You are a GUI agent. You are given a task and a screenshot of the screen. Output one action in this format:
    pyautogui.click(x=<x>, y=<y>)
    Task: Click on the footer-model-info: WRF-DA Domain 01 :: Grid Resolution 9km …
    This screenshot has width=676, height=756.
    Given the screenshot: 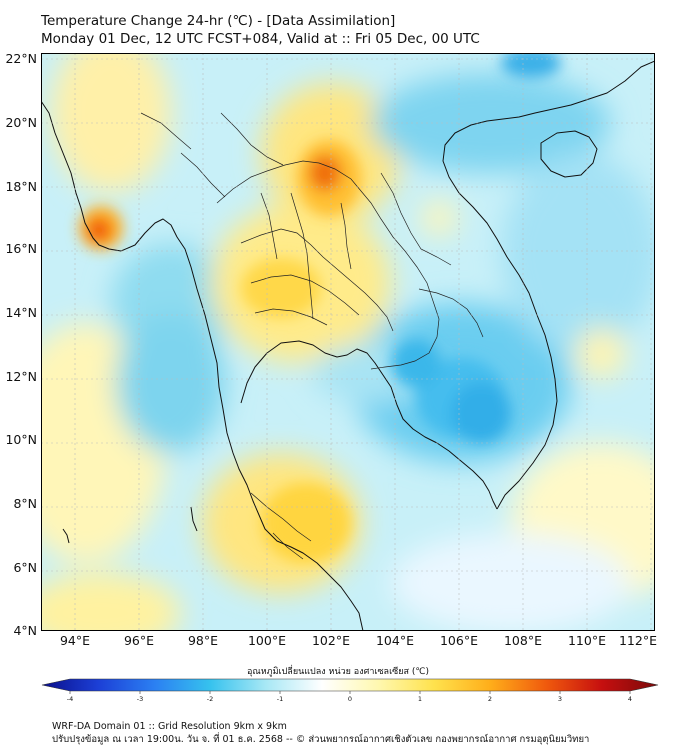 What is the action you would take?
    pyautogui.click(x=169, y=726)
    